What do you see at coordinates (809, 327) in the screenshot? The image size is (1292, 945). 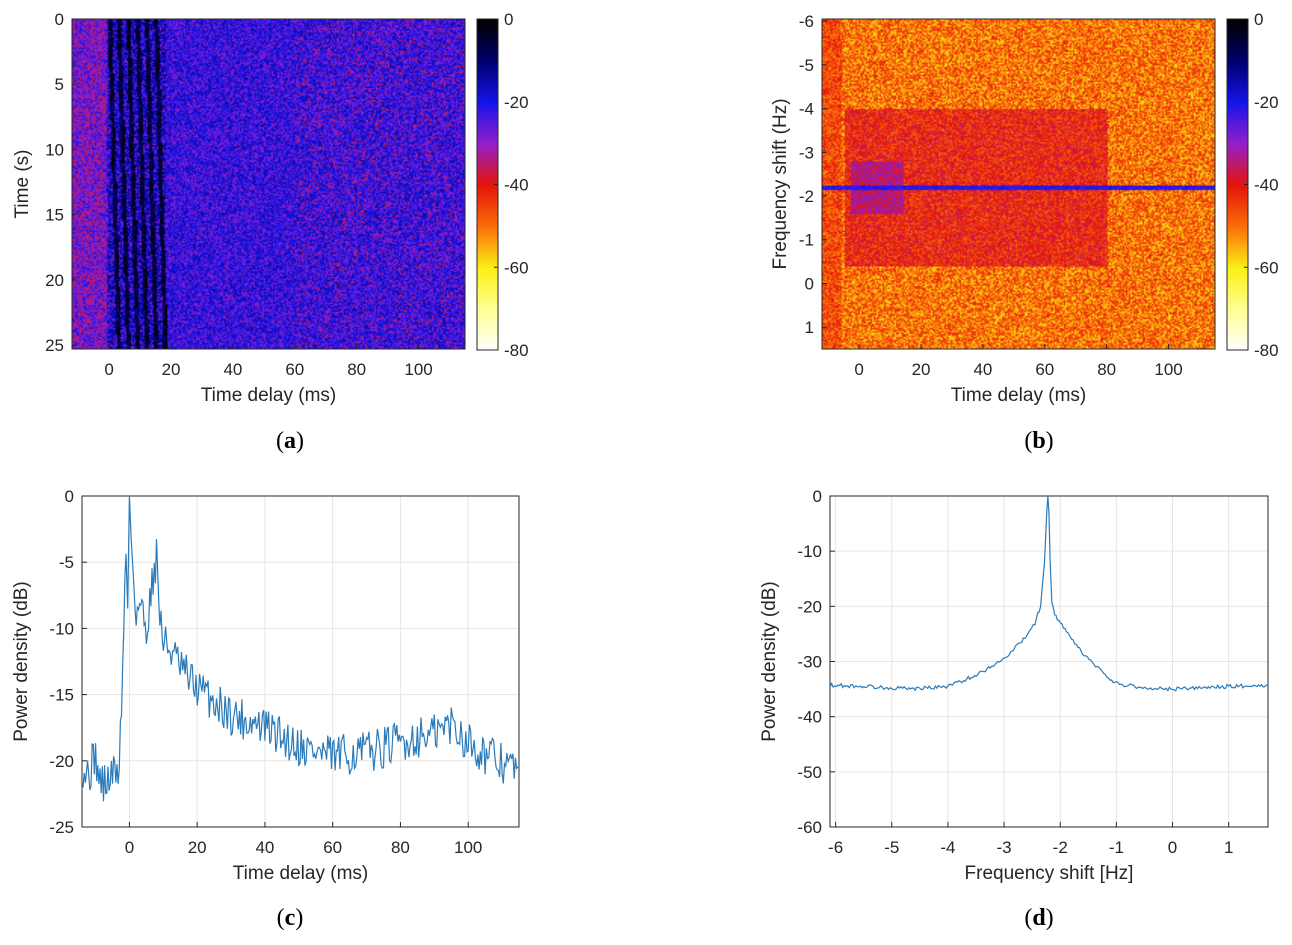 I see `y-tick-label: 1` at bounding box center [809, 327].